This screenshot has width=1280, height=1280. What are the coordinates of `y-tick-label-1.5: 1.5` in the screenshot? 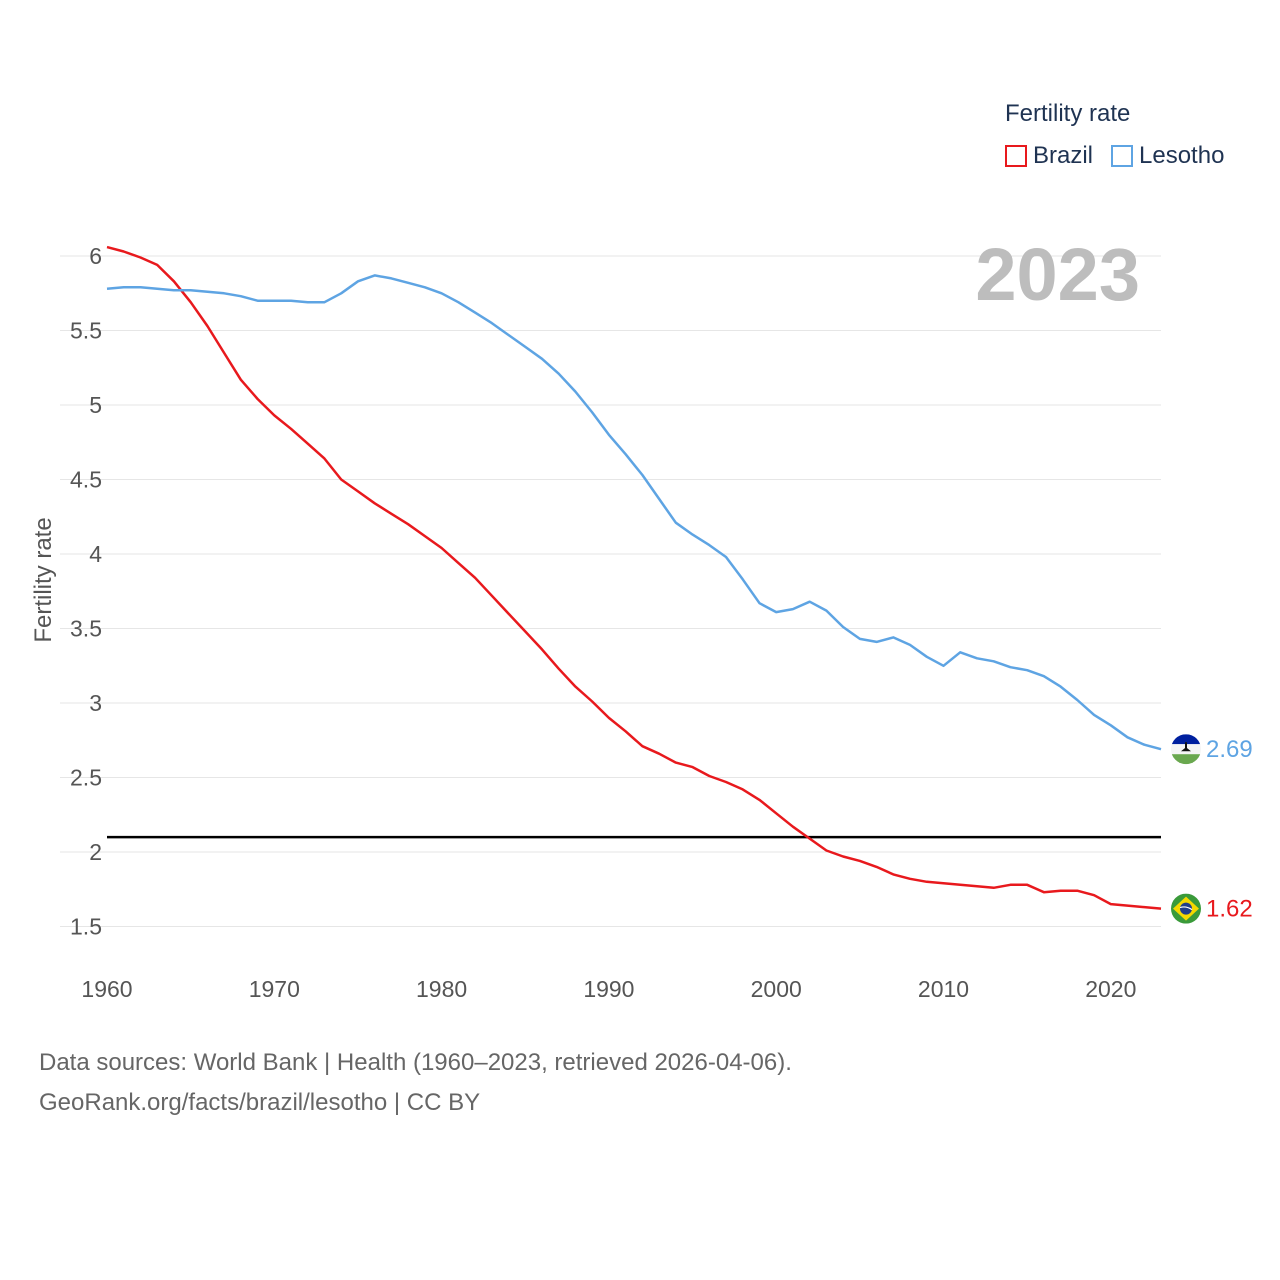 It's located at (86, 927).